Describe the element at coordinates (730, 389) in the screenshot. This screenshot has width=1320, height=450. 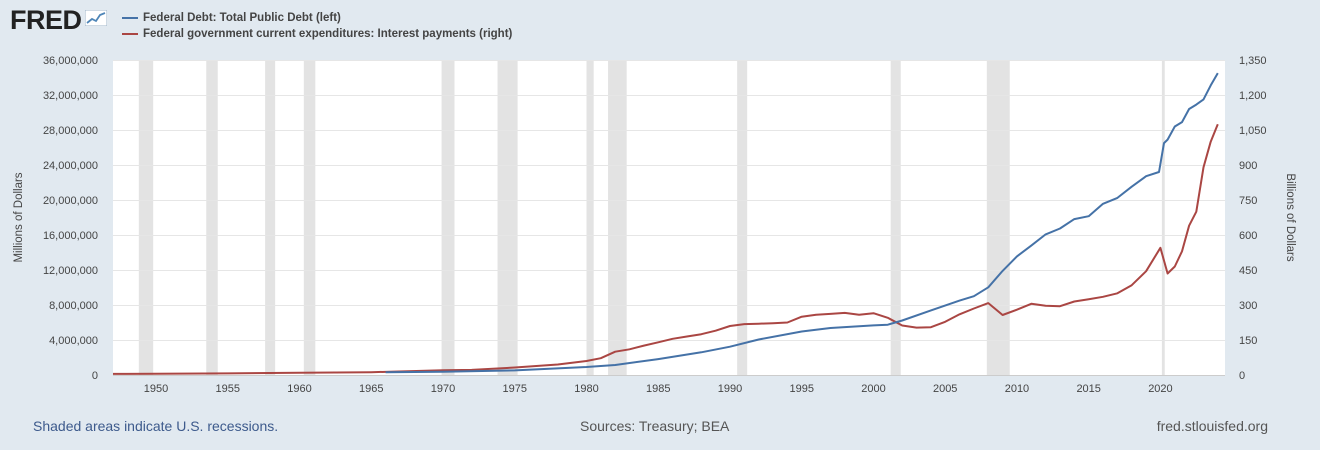
I see `x-tick-label: 1990` at that location.